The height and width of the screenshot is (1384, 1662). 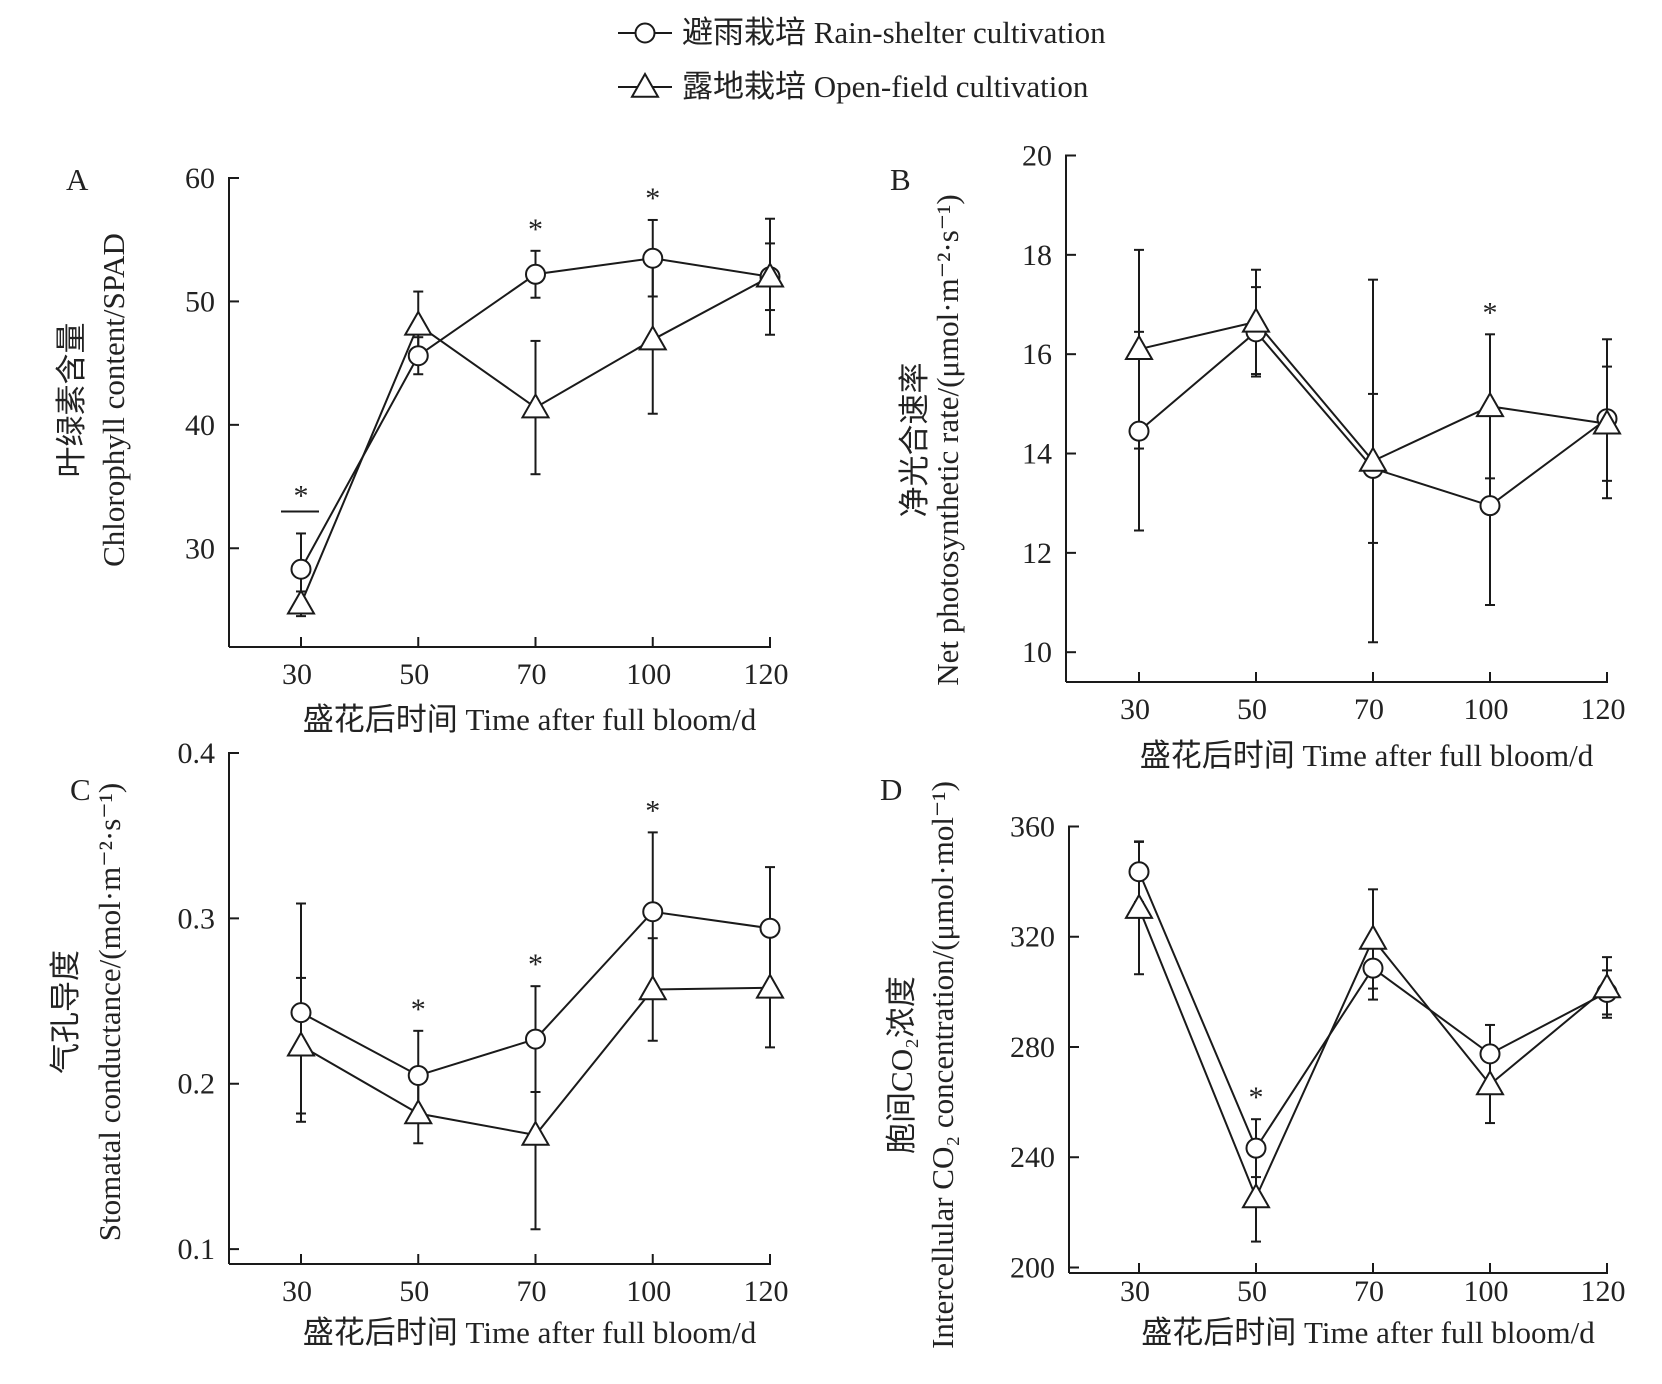 What do you see at coordinates (900, 179) in the screenshot?
I see `panel-letter: B` at bounding box center [900, 179].